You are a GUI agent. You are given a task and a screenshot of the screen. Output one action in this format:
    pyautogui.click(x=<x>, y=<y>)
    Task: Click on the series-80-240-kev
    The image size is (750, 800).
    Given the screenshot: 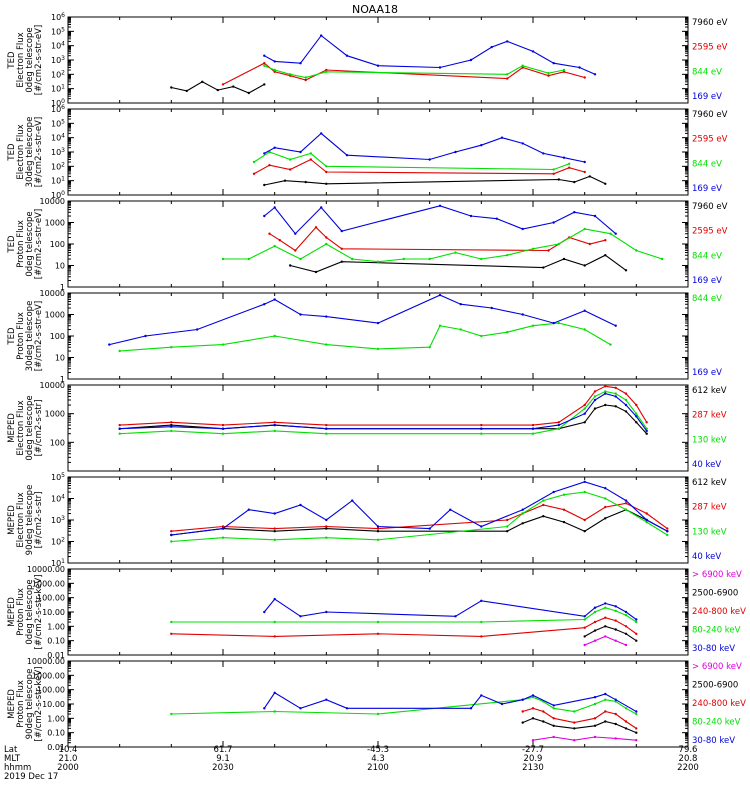 What is the action you would take?
    pyautogui.click(x=404, y=615)
    